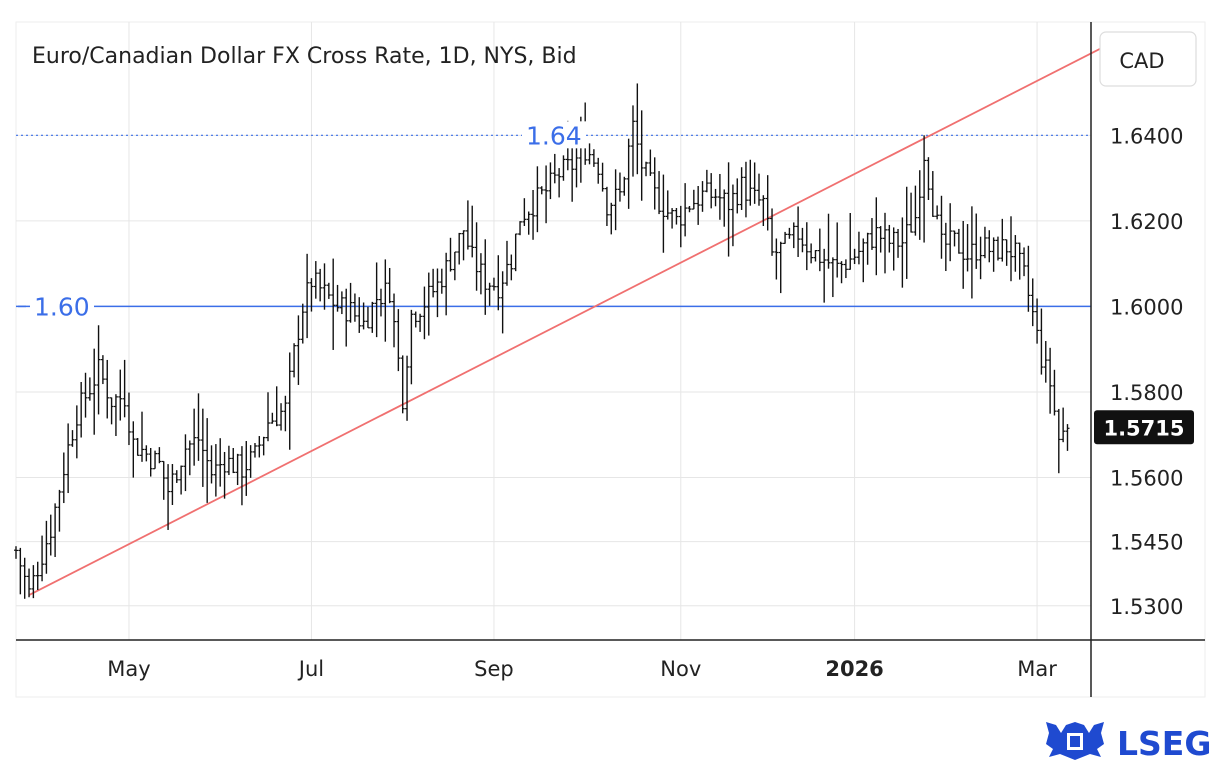  What do you see at coordinates (582, 669) in the screenshot?
I see `x-axis-ticks: May Jul Sep Nov 2026 Mar` at bounding box center [582, 669].